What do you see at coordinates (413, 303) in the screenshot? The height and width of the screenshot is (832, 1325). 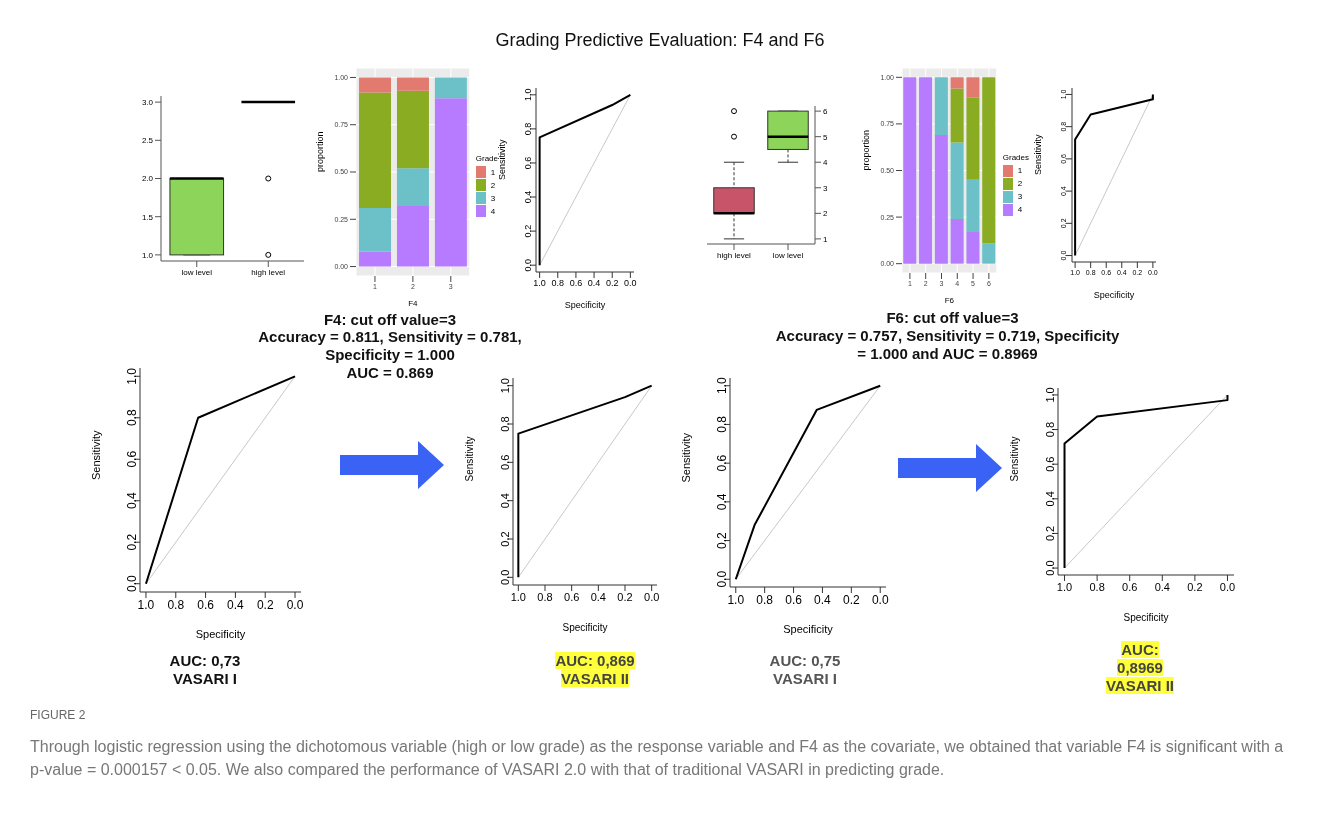 I see `x-axis-title: F4` at bounding box center [413, 303].